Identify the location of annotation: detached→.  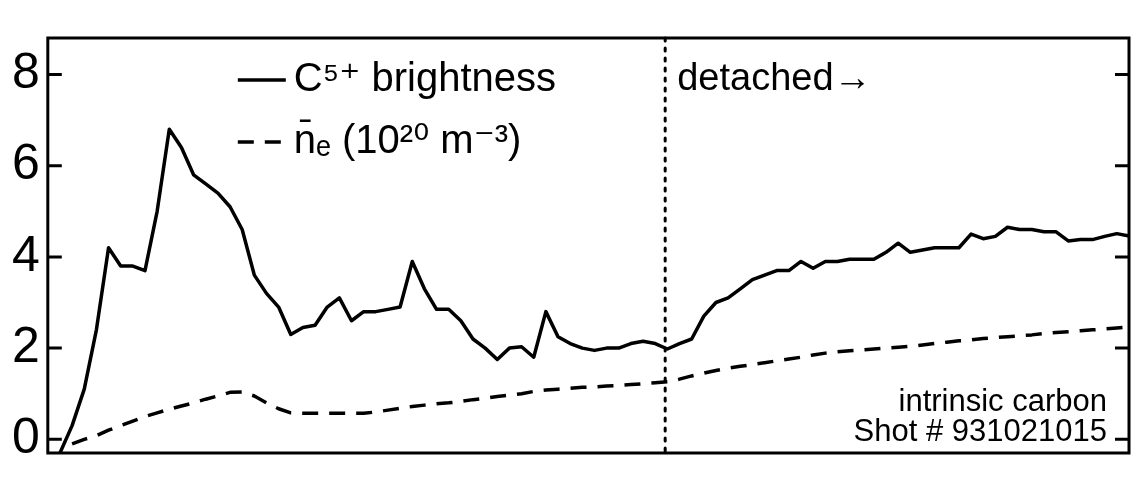
(774, 77).